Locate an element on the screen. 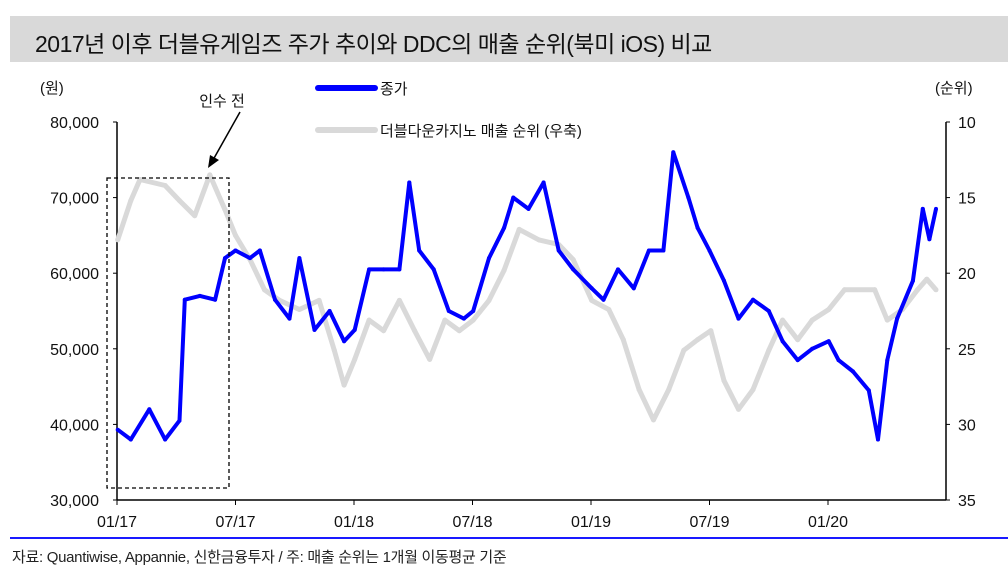 This screenshot has height=571, width=1008. x-tick-label: 01/18 is located at coordinates (354, 522).